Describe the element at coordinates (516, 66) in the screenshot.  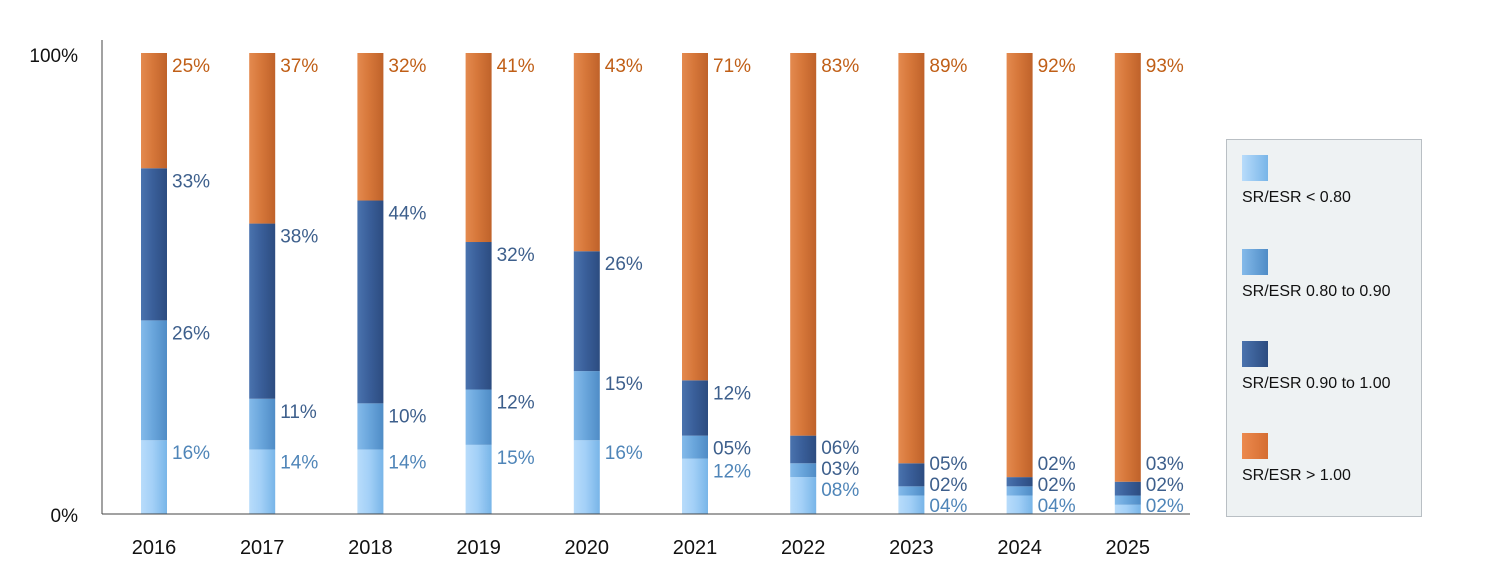
I see `data-label-2019-sr-esr-1-00: 41%` at that location.